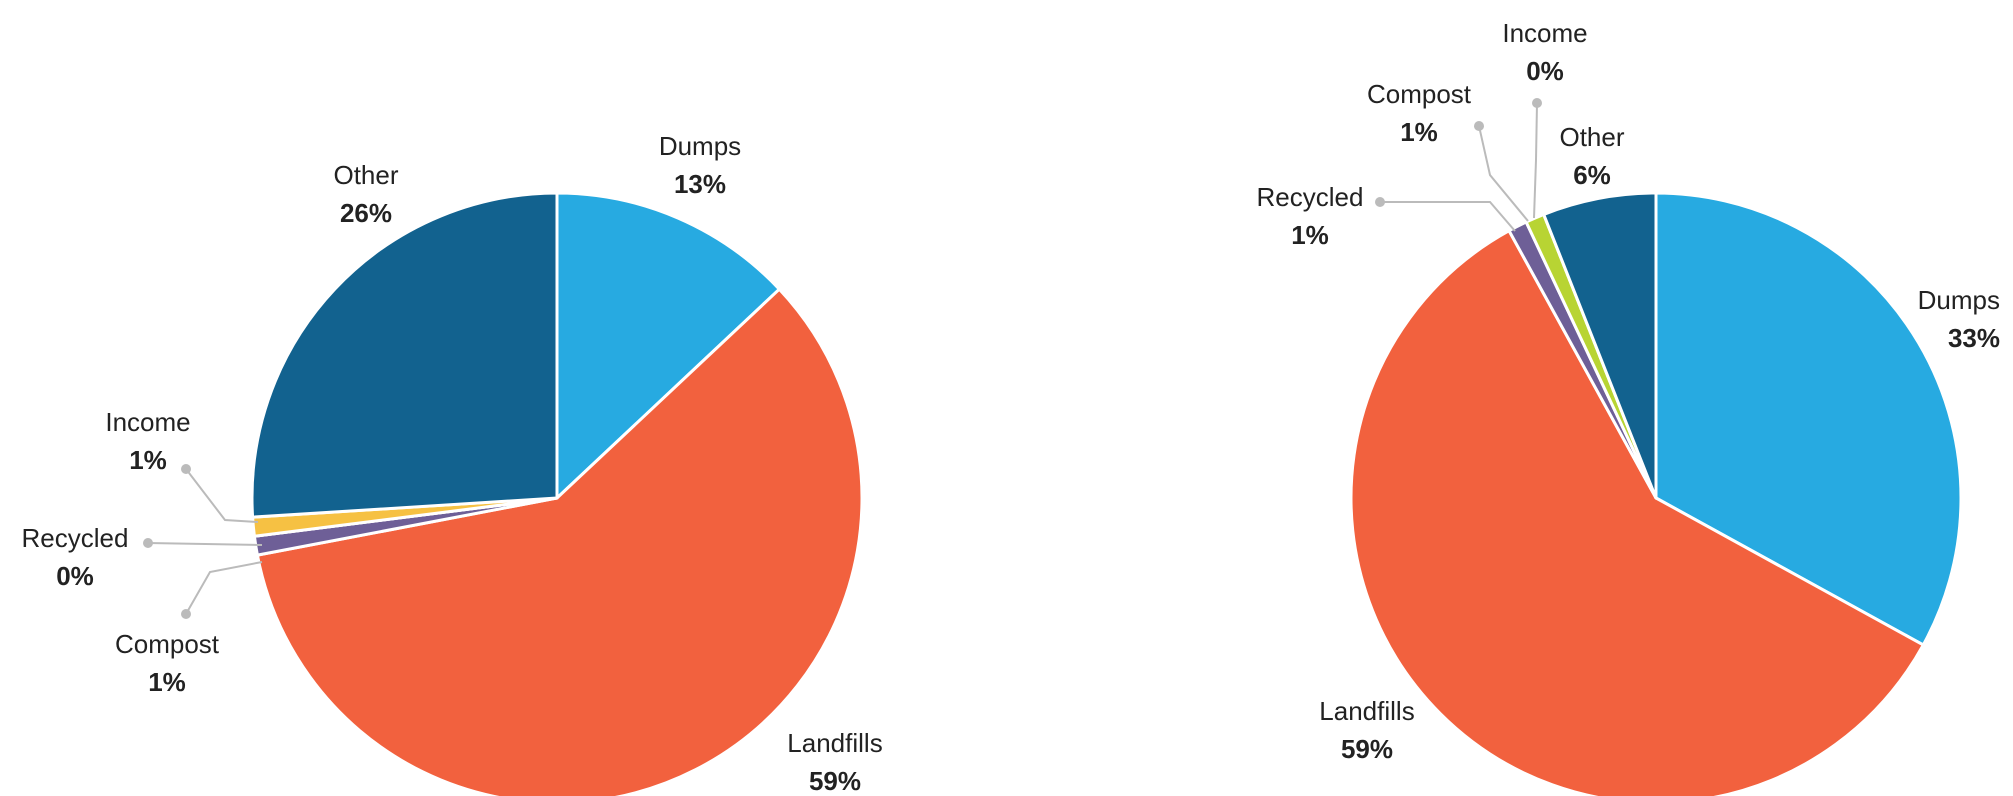  What do you see at coordinates (1974, 338) in the screenshot?
I see `slice-value-label: 33%` at bounding box center [1974, 338].